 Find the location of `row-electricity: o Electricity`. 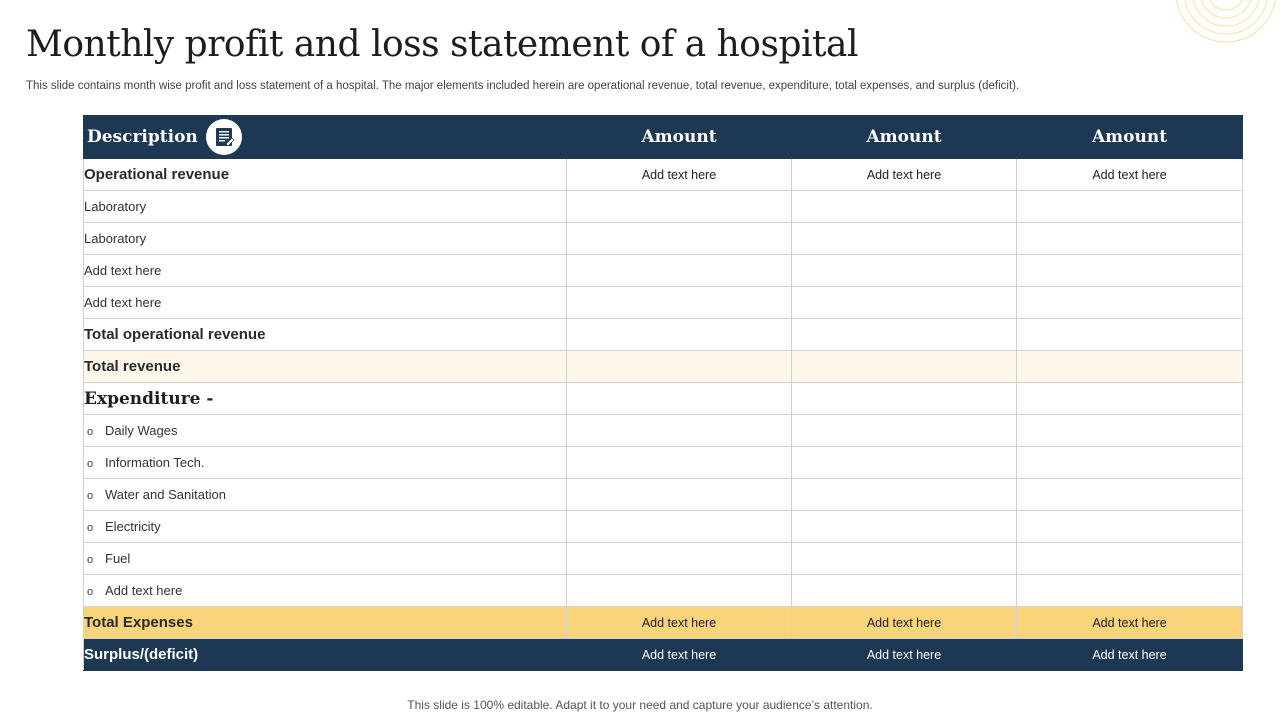

row-electricity: o Electricity is located at coordinates (663, 526).